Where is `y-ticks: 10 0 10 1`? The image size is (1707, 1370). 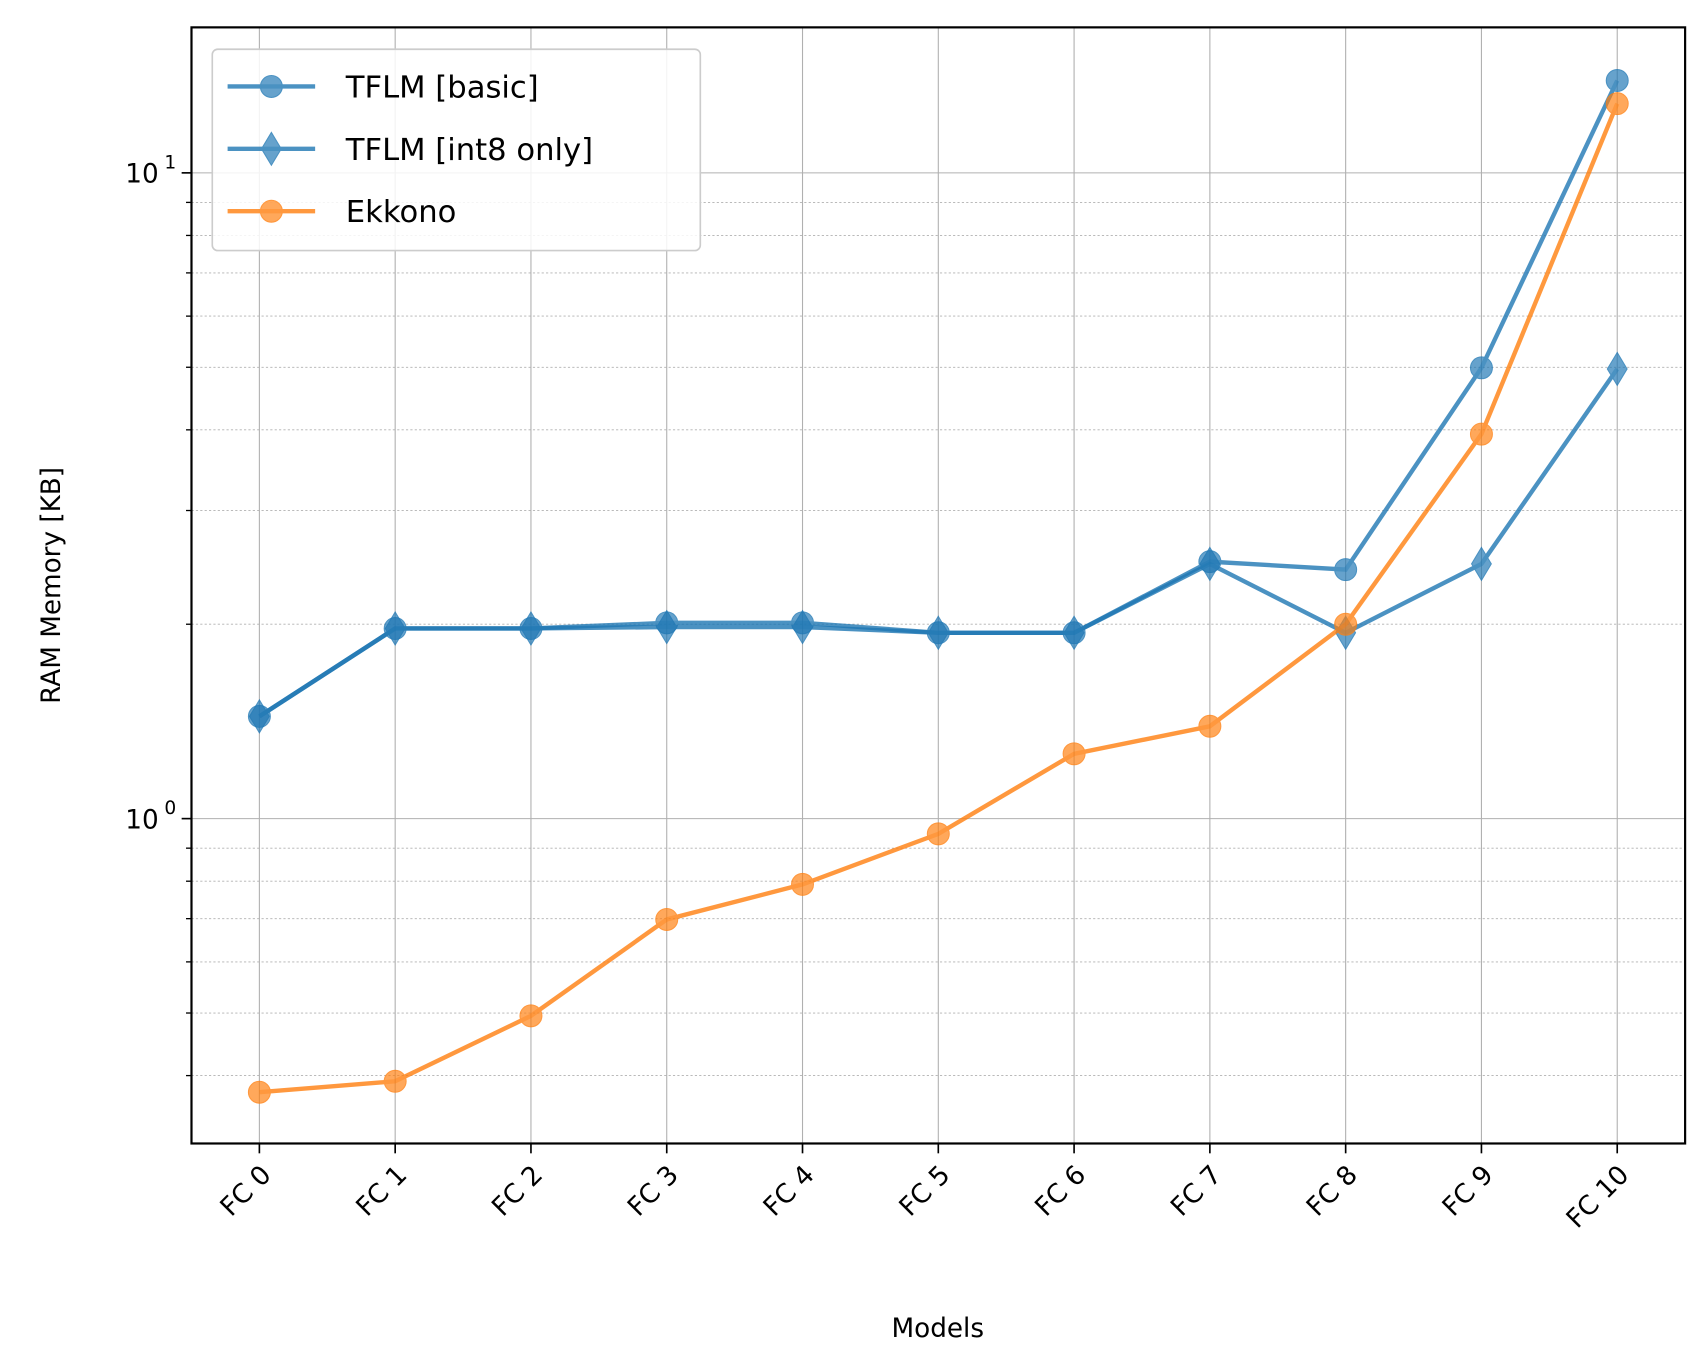
y-ticks: 10 0 10 1 is located at coordinates (158, 614).